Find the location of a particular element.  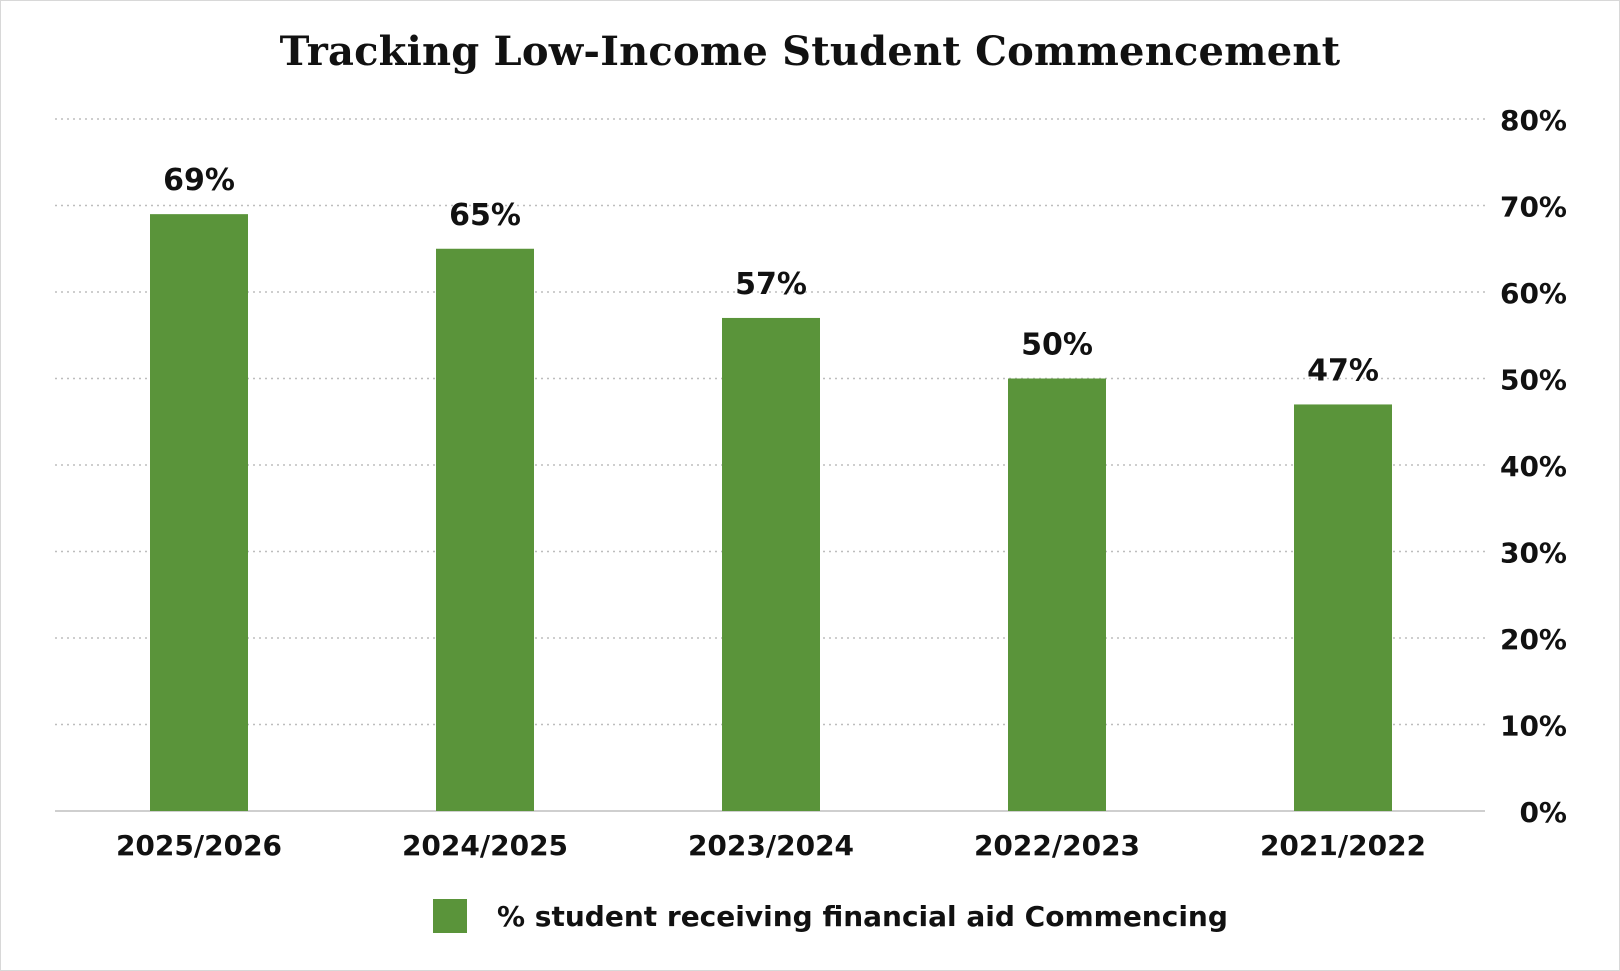

x-tick-label: 2024/2025 is located at coordinates (485, 845).